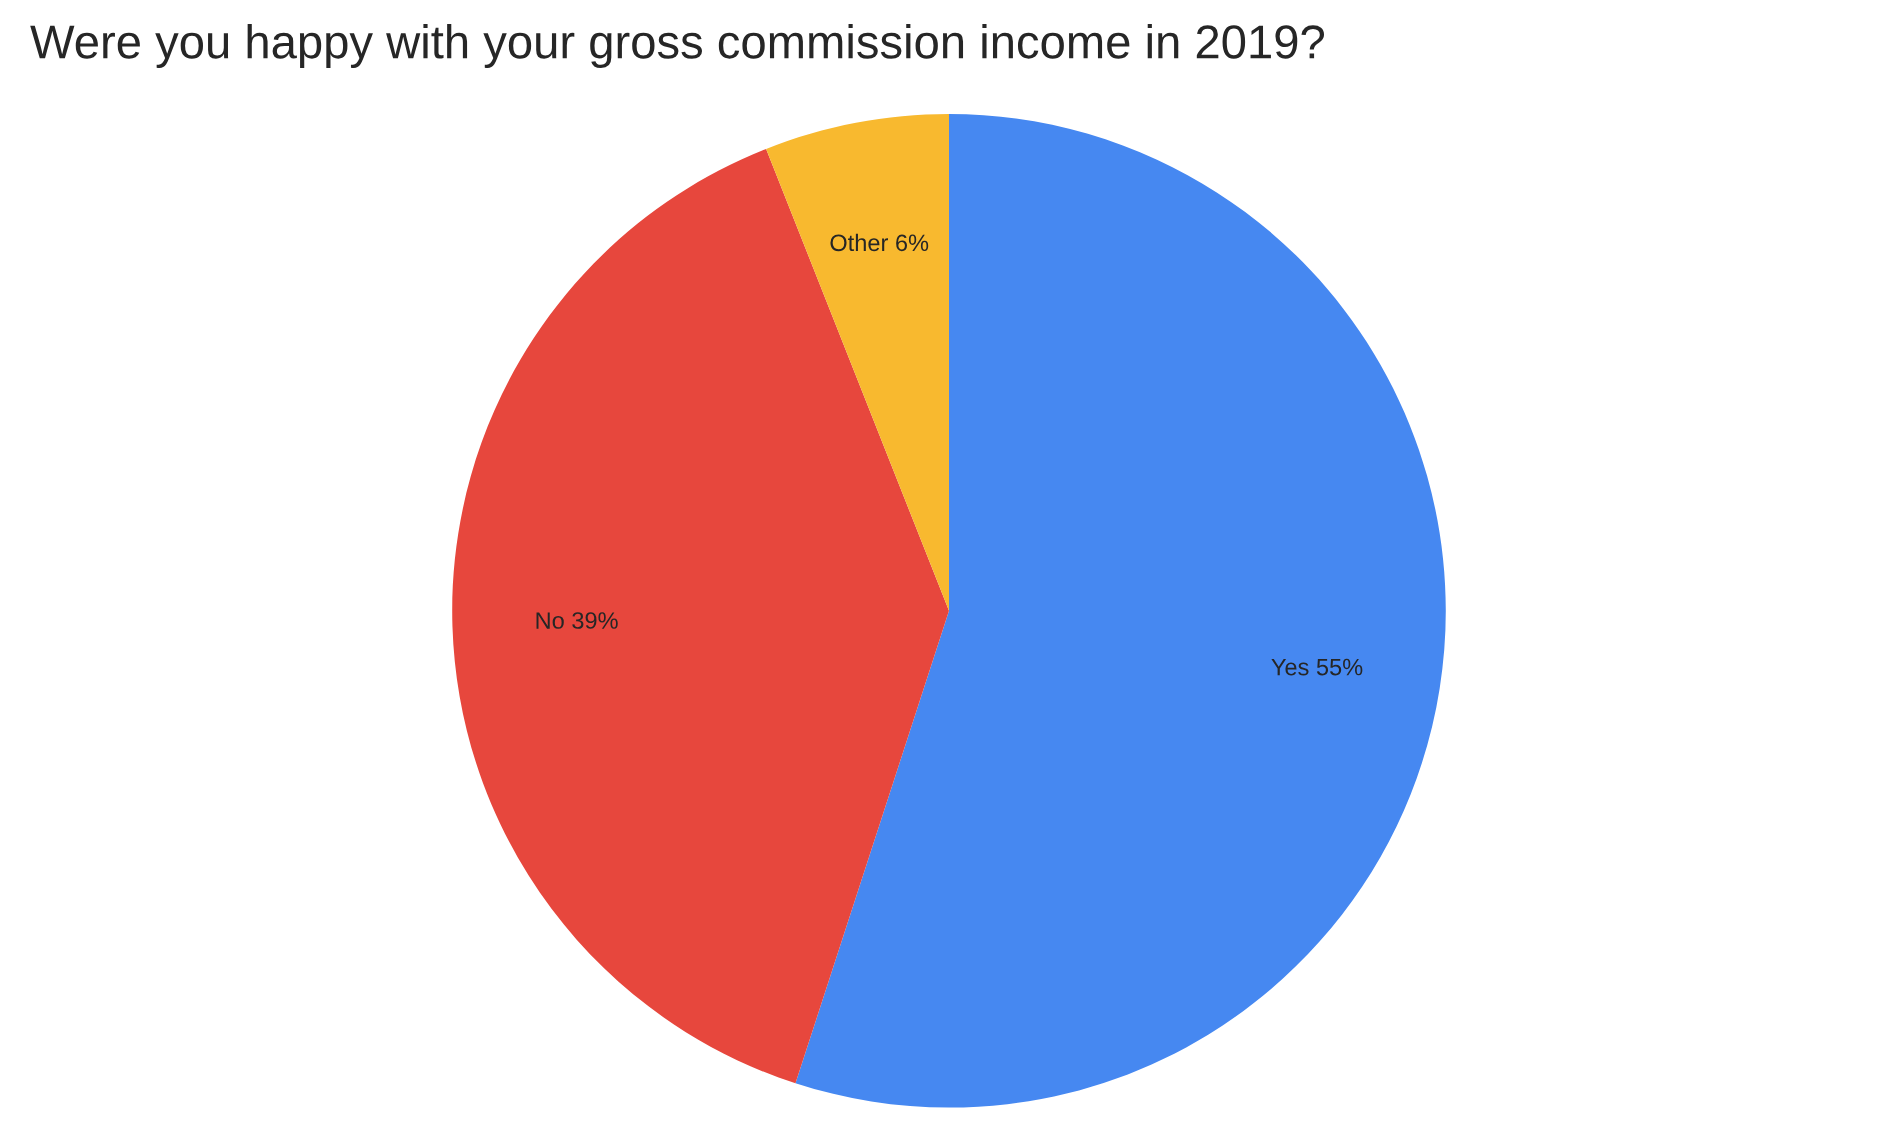  I want to click on slice-label: Yes 55%, so click(1317, 667).